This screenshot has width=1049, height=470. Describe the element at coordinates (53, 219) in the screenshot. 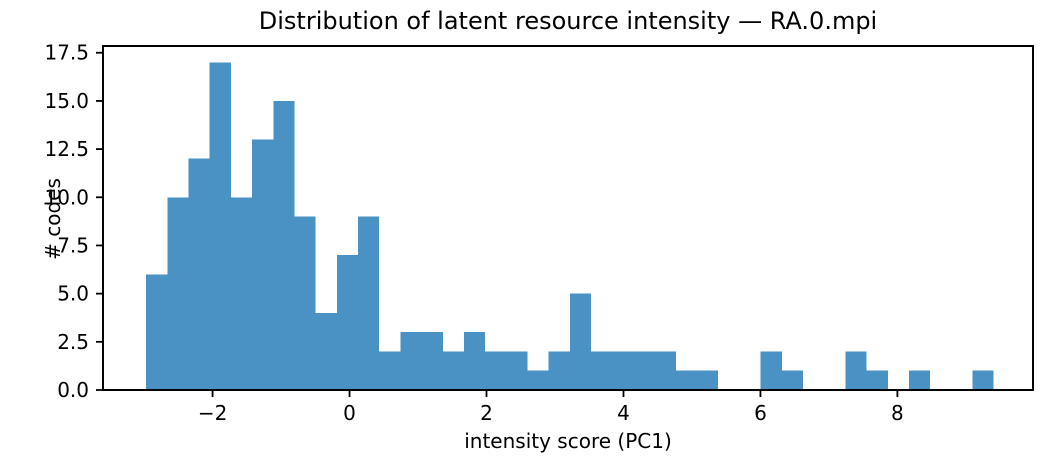

I see `y-axis-label: # codes` at that location.